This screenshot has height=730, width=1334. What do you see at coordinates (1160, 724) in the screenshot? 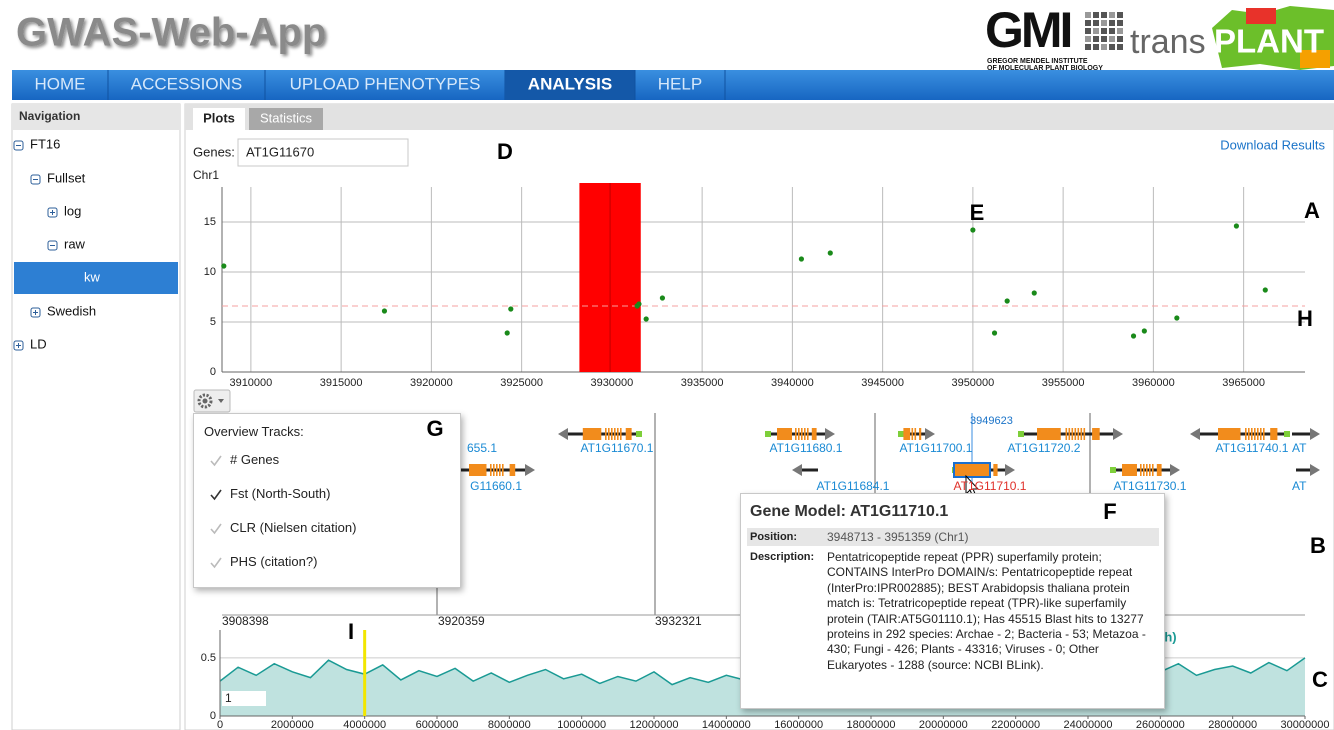
I see `x-tick-label: 26000000` at bounding box center [1160, 724].